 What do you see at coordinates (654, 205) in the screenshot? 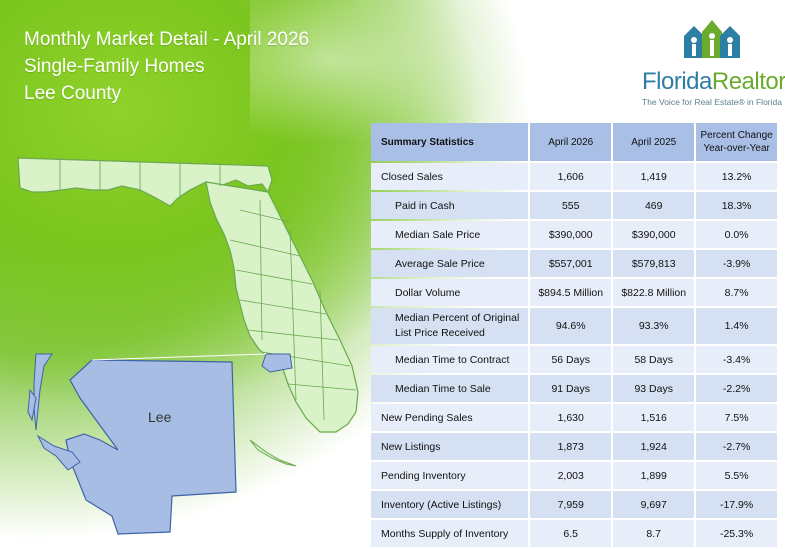
I see `value-april-2025: 469` at bounding box center [654, 205].